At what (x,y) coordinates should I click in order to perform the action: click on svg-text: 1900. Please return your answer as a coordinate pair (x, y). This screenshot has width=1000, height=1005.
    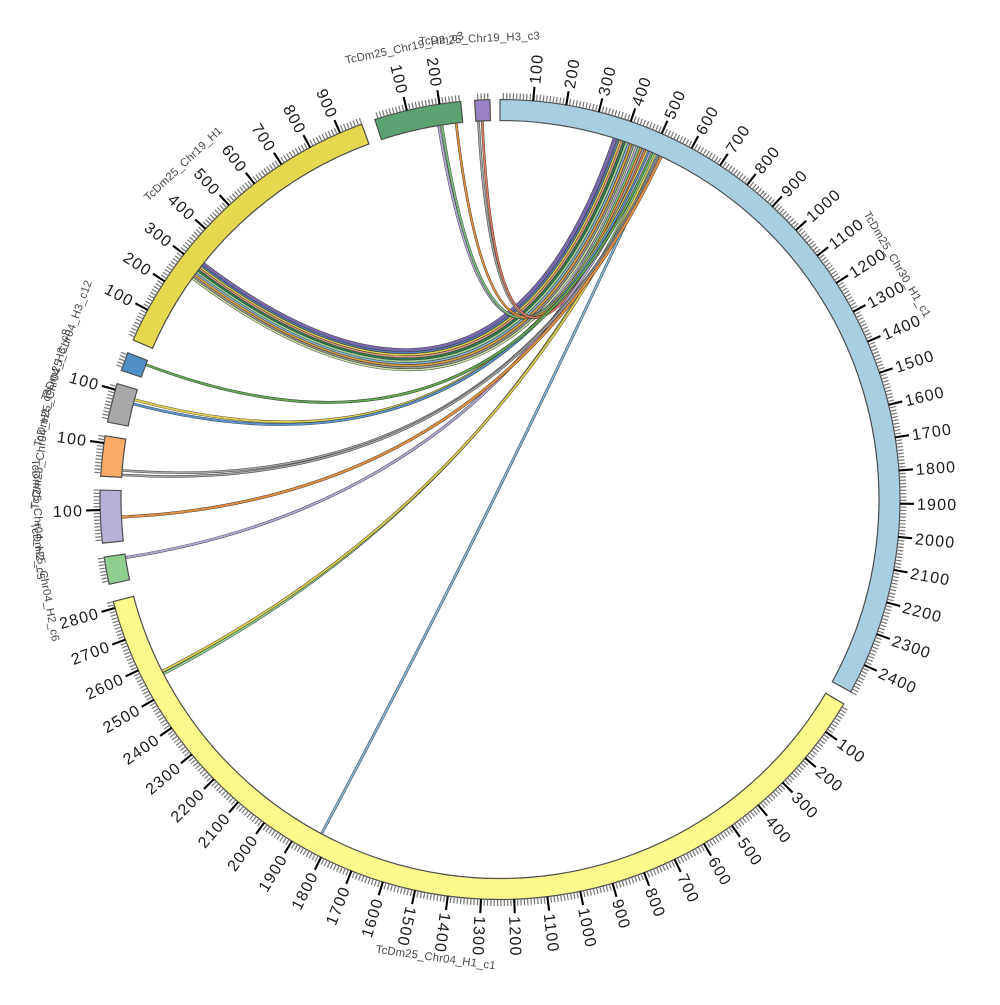
    Looking at the image, I should click on (937, 505).